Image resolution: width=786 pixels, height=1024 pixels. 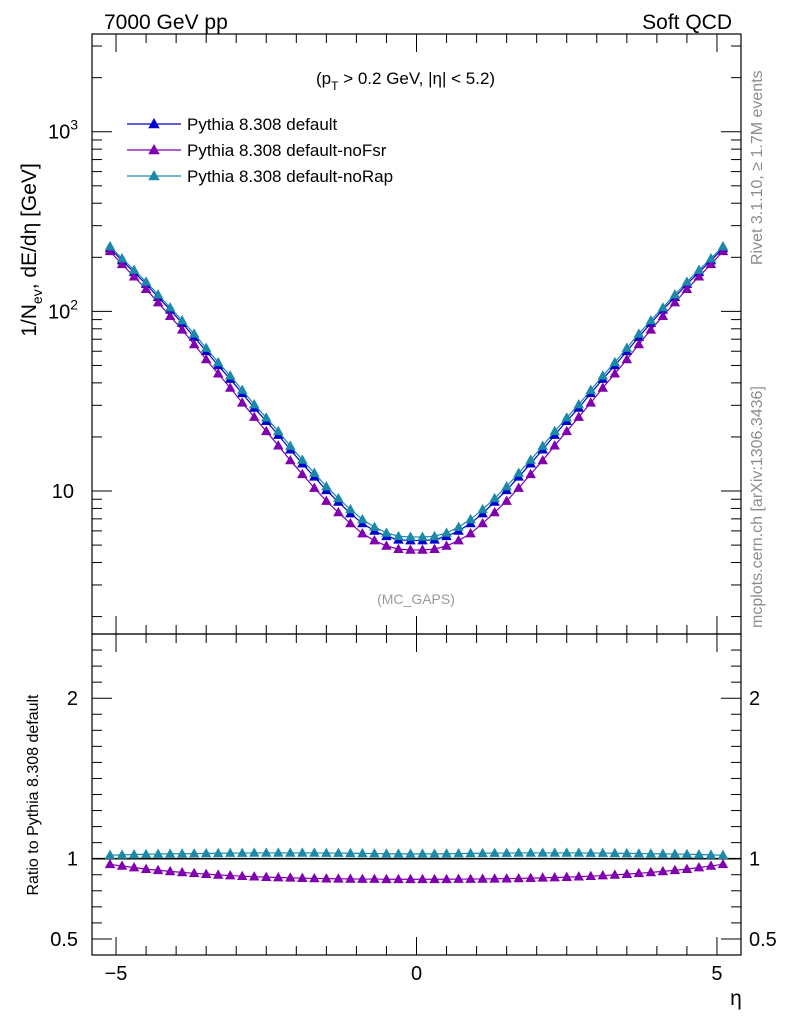 I want to click on legend-entry: Pythia 8.308 default, so click(x=262, y=124).